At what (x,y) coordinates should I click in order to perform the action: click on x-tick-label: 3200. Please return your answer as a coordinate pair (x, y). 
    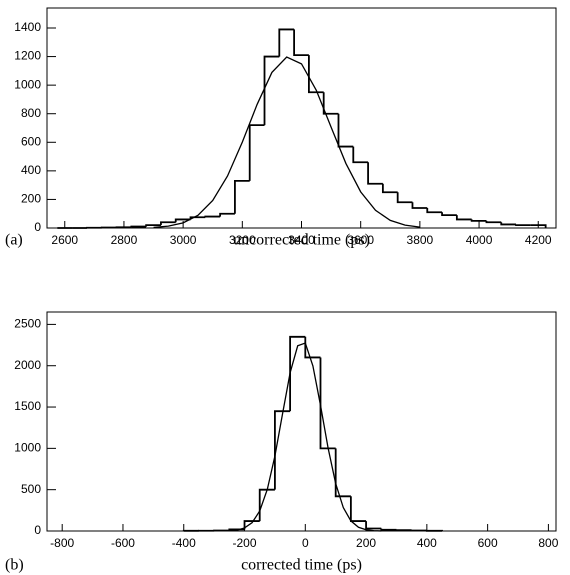
    Looking at the image, I should click on (242, 240).